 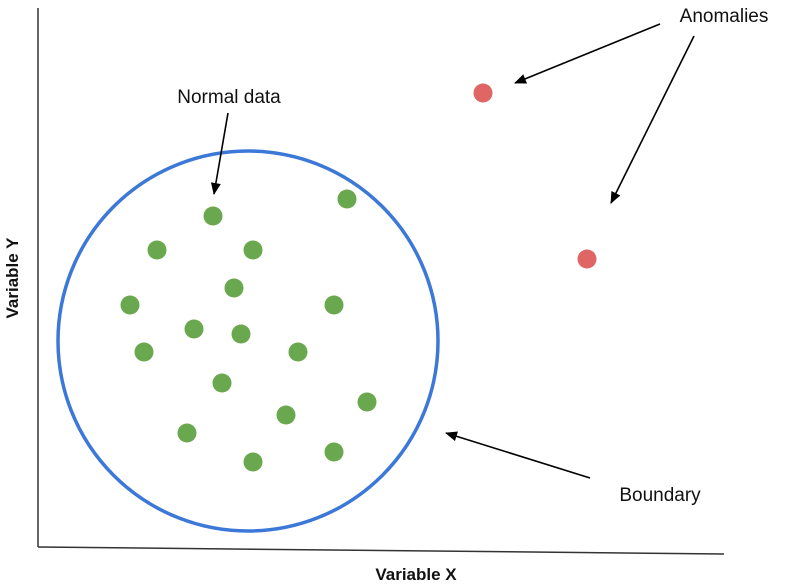 I want to click on x-axis, so click(x=381, y=550).